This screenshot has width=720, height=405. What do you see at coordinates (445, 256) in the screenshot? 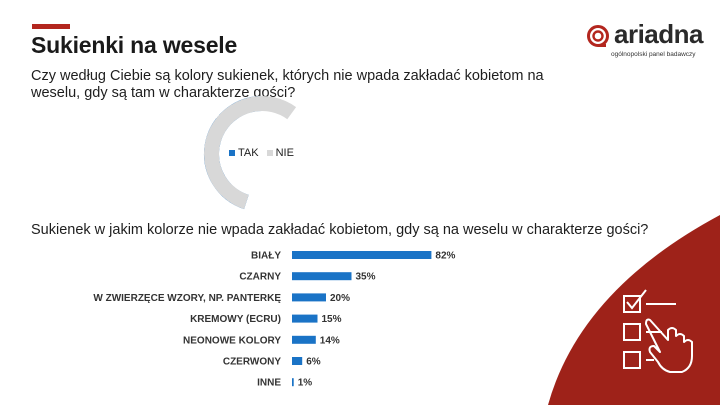
I see `bar-value-label: 82%` at bounding box center [445, 256].